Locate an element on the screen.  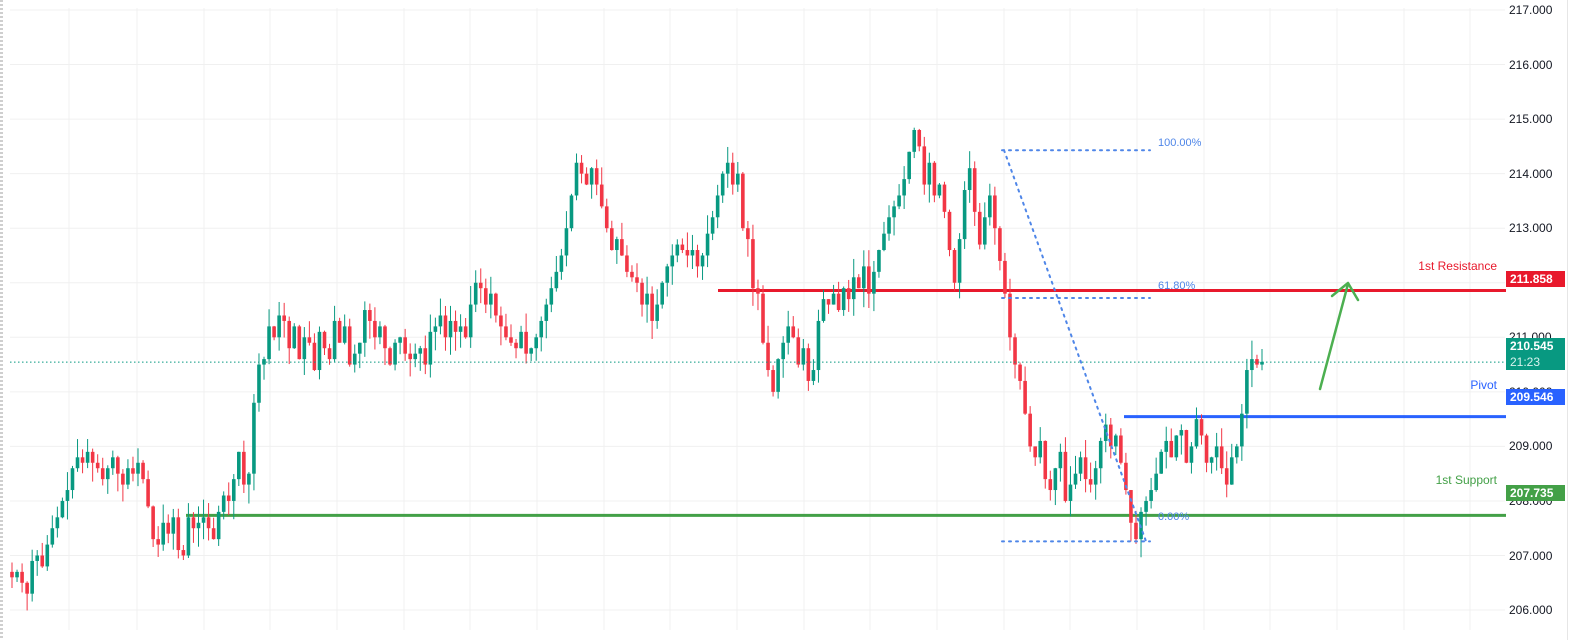
current-price-value: 210.545 is located at coordinates (1532, 346).